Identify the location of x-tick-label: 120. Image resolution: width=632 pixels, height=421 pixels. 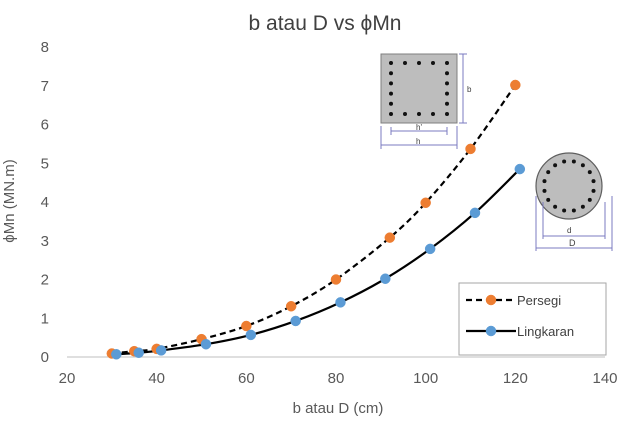
(515, 378).